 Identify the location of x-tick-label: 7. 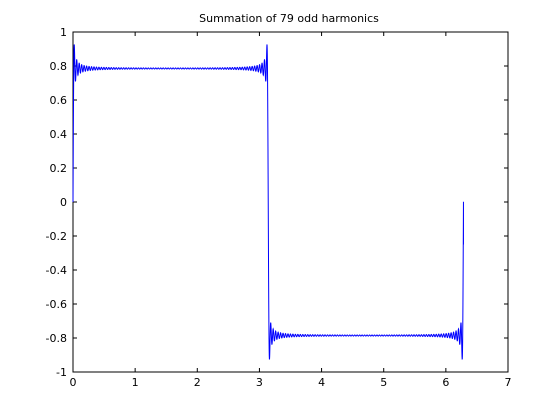
(508, 382).